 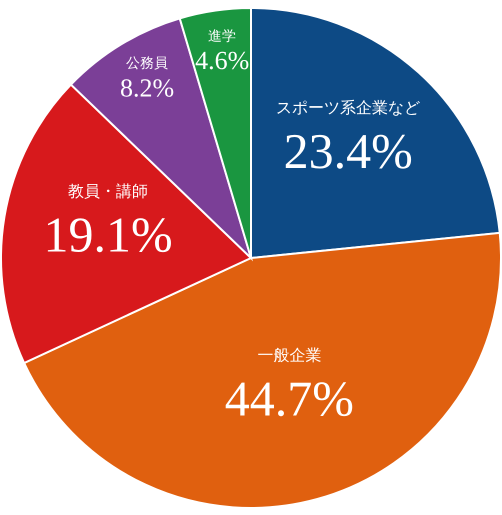 I want to click on data-label: 4.6%, so click(x=222, y=61).